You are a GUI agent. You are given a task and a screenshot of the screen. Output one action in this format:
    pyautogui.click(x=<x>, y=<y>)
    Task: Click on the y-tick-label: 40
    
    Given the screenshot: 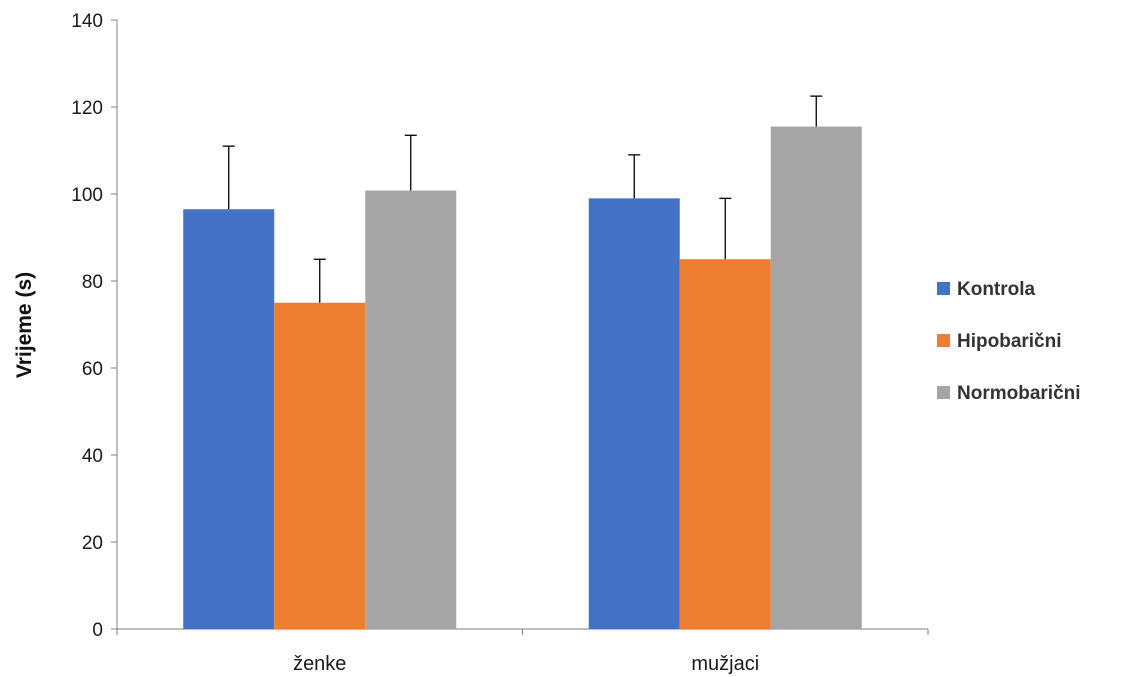 What is the action you would take?
    pyautogui.click(x=92, y=456)
    